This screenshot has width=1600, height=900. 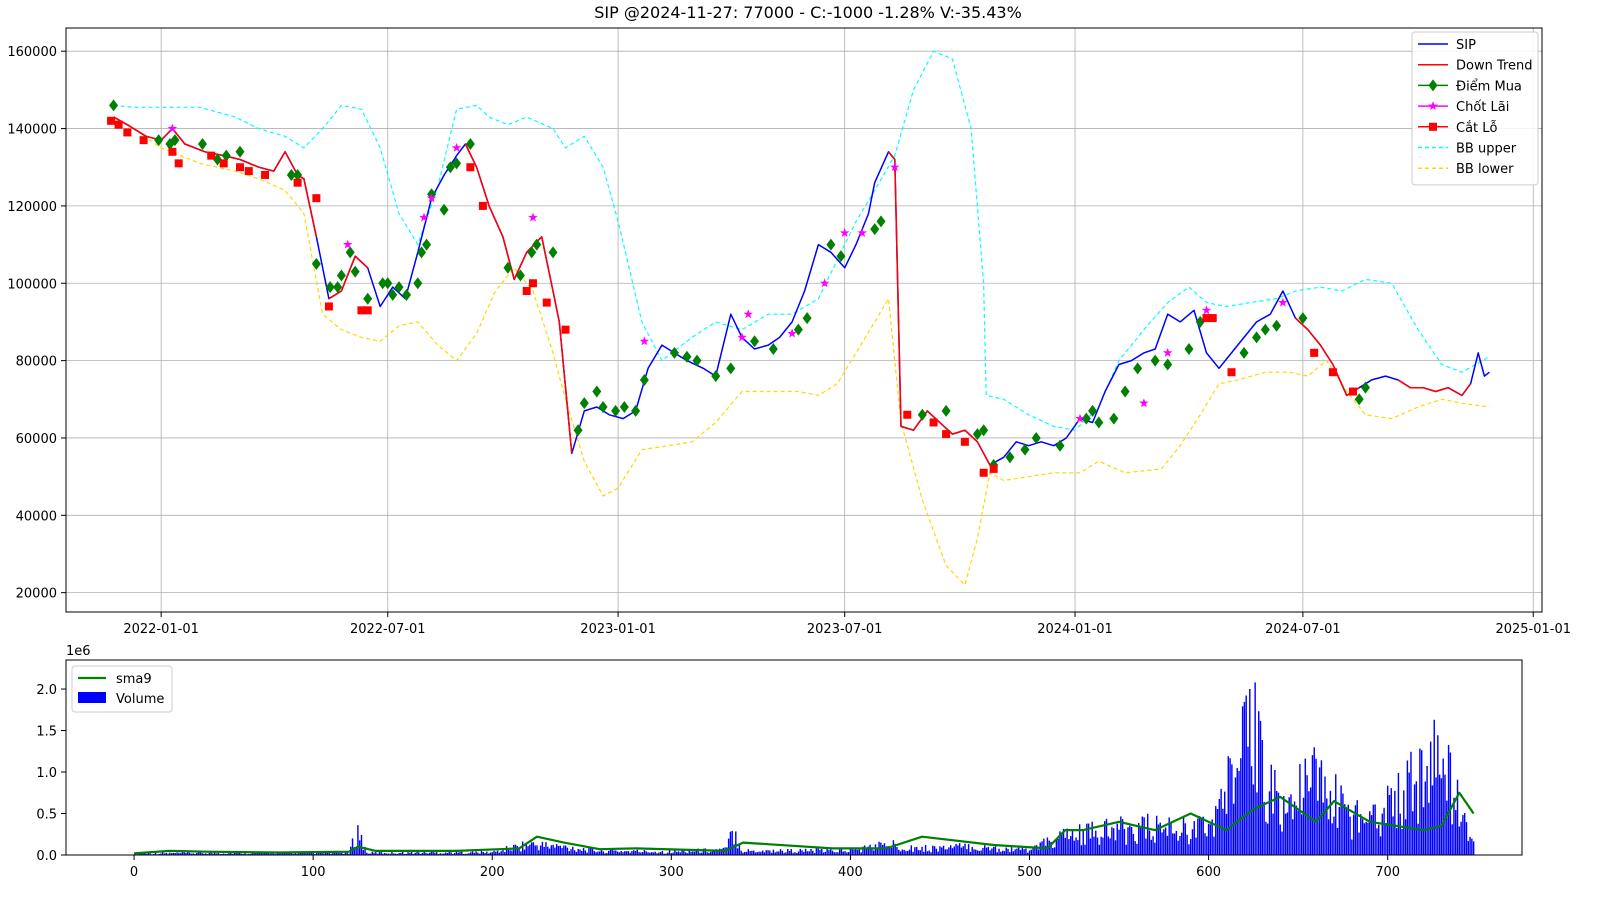 I want to click on volume-offset-label: 1e6, so click(x=78, y=651).